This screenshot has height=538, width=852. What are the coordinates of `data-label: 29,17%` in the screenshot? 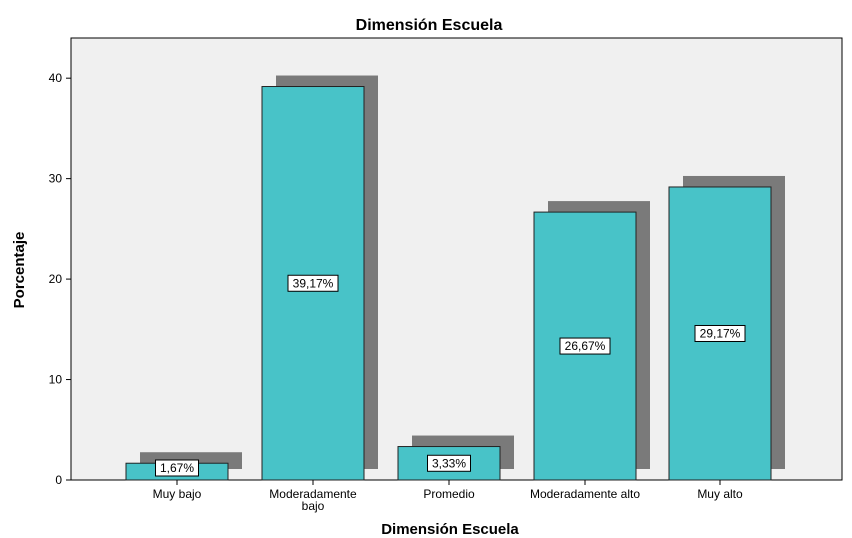 It's located at (720, 333).